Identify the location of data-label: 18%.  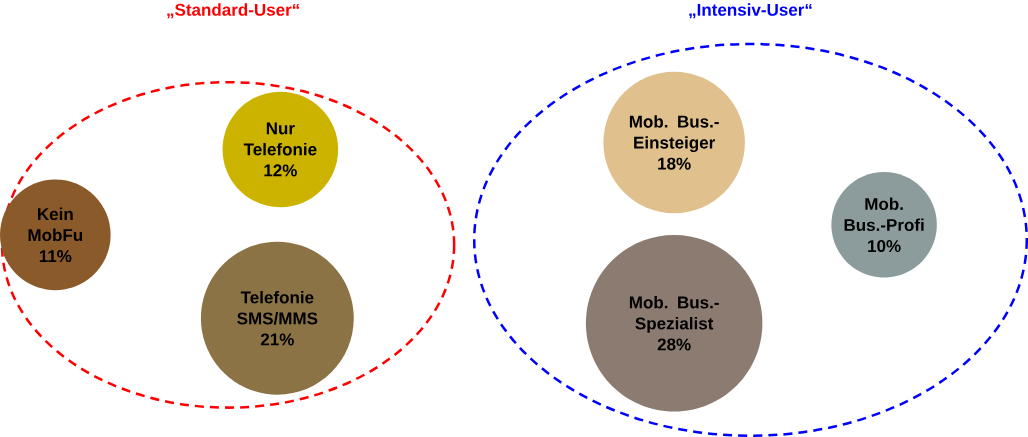
(674, 163).